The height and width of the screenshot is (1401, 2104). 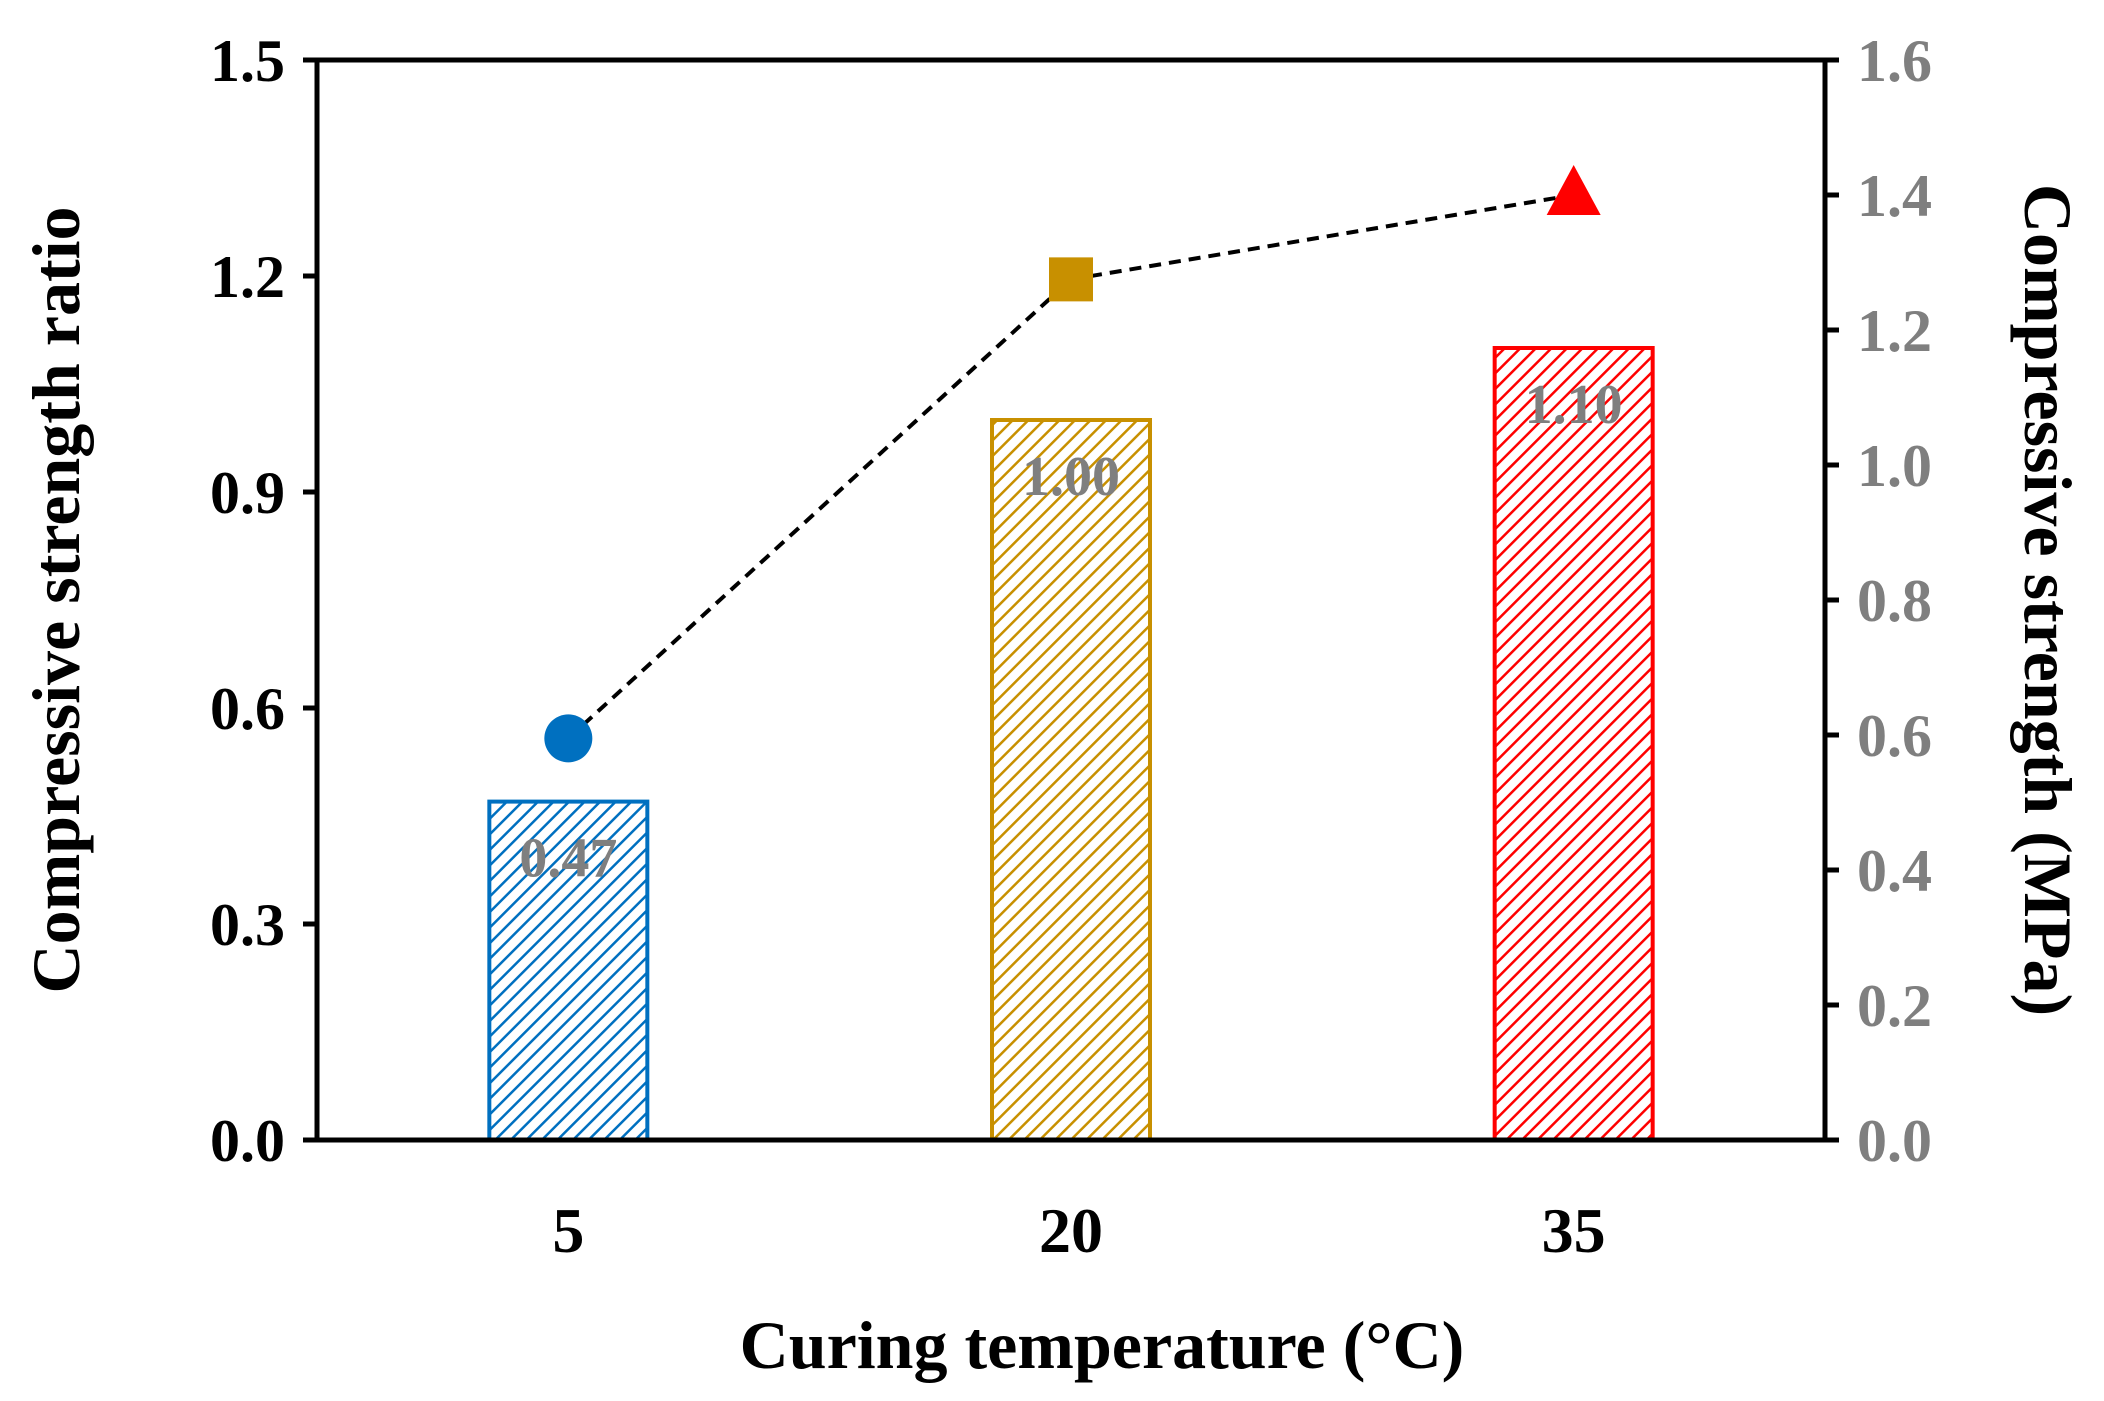 I want to click on y2-tick-label: 1.2, so click(x=1894, y=331).